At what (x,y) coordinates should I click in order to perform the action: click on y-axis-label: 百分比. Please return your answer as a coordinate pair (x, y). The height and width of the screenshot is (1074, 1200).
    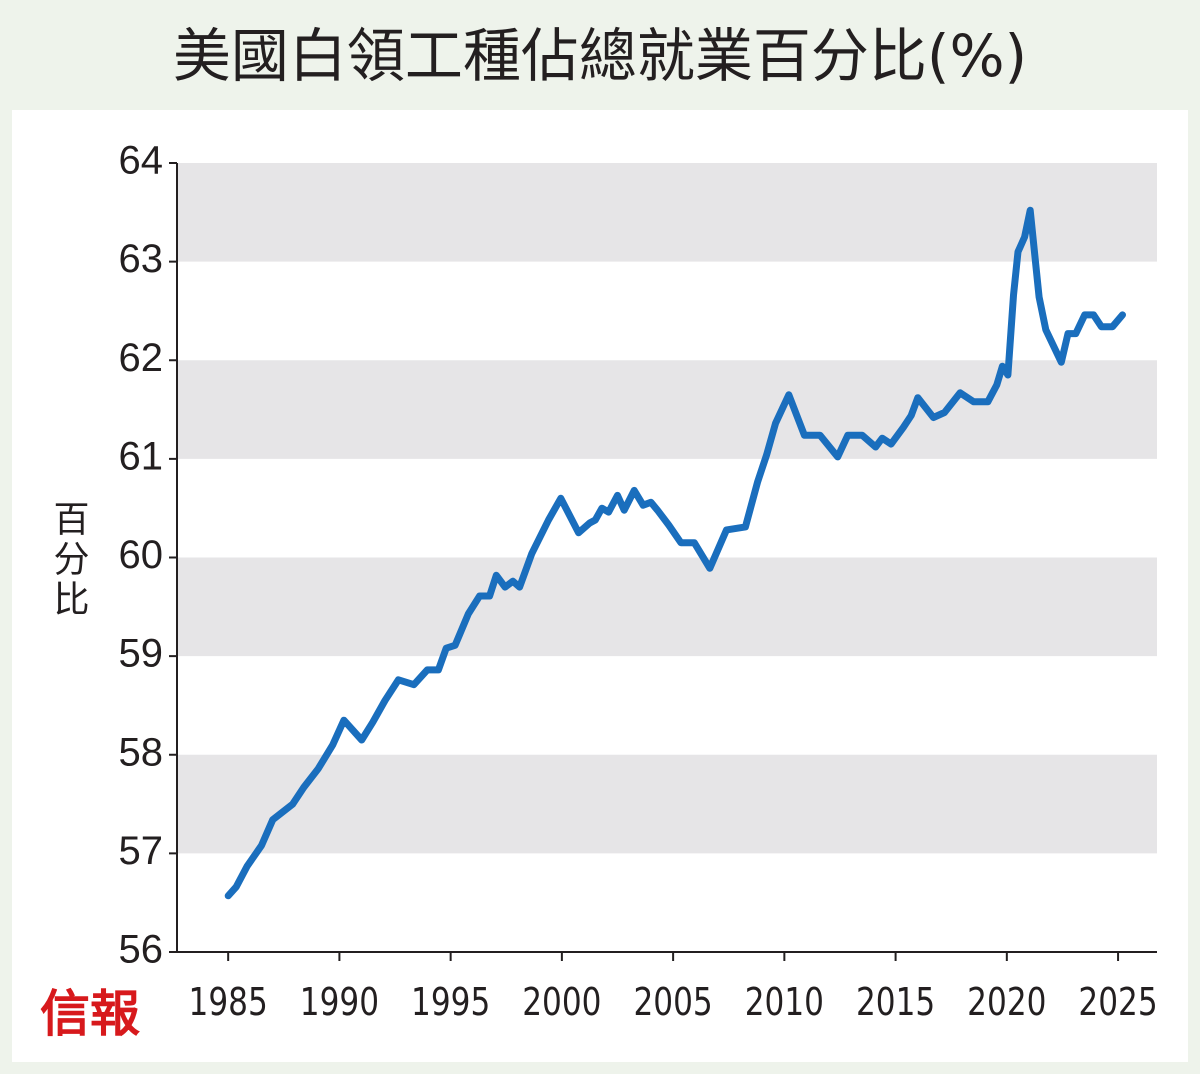
    Looking at the image, I should click on (68, 560).